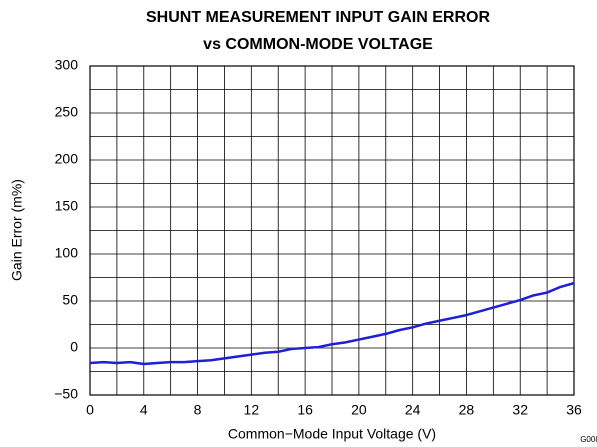  What do you see at coordinates (198, 410) in the screenshot?
I see `x-tick-label: 8` at bounding box center [198, 410].